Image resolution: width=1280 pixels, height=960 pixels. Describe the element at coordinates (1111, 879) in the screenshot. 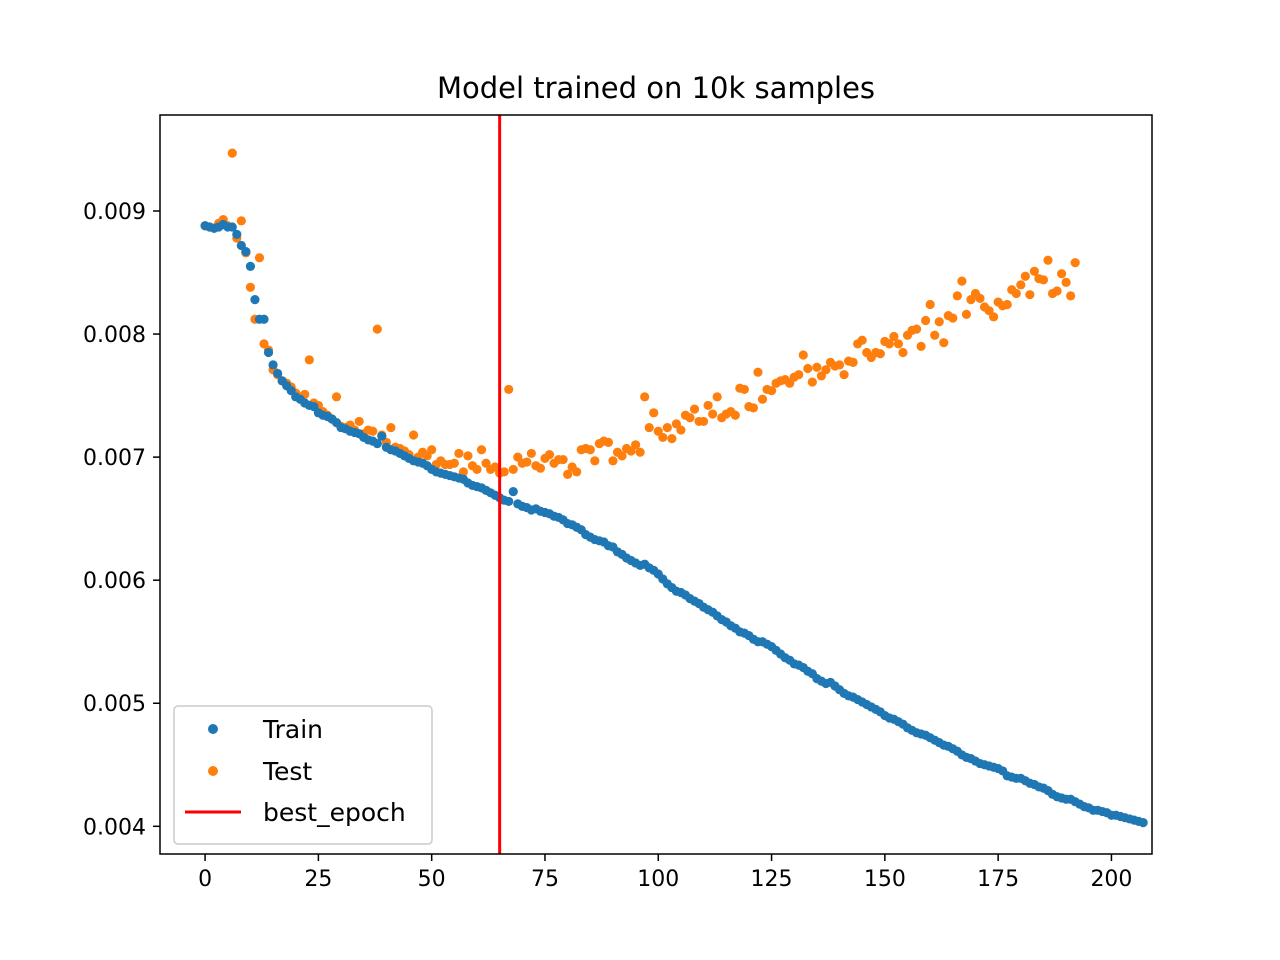

I see `x-tick-label: 200` at that location.